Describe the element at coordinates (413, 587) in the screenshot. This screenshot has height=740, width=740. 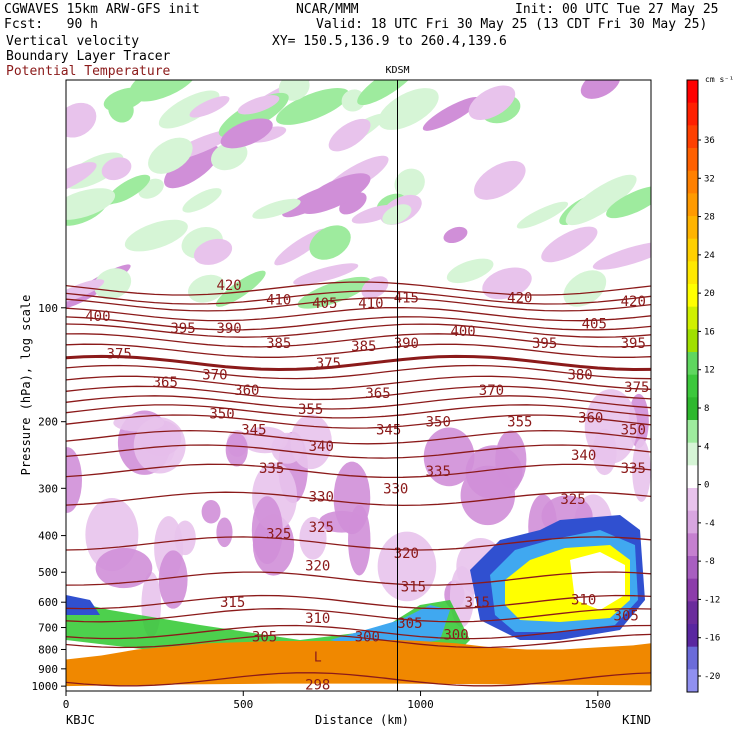
I see `theta-label: 315` at that location.